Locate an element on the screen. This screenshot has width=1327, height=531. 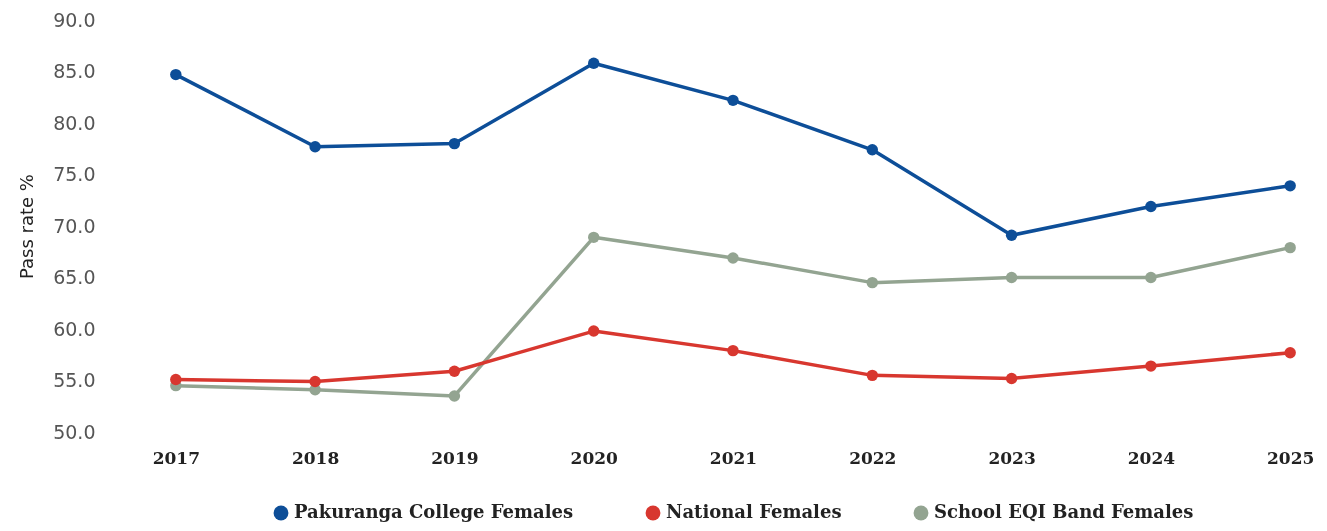
x-tick-label: 2025 is located at coordinates (1291, 457).